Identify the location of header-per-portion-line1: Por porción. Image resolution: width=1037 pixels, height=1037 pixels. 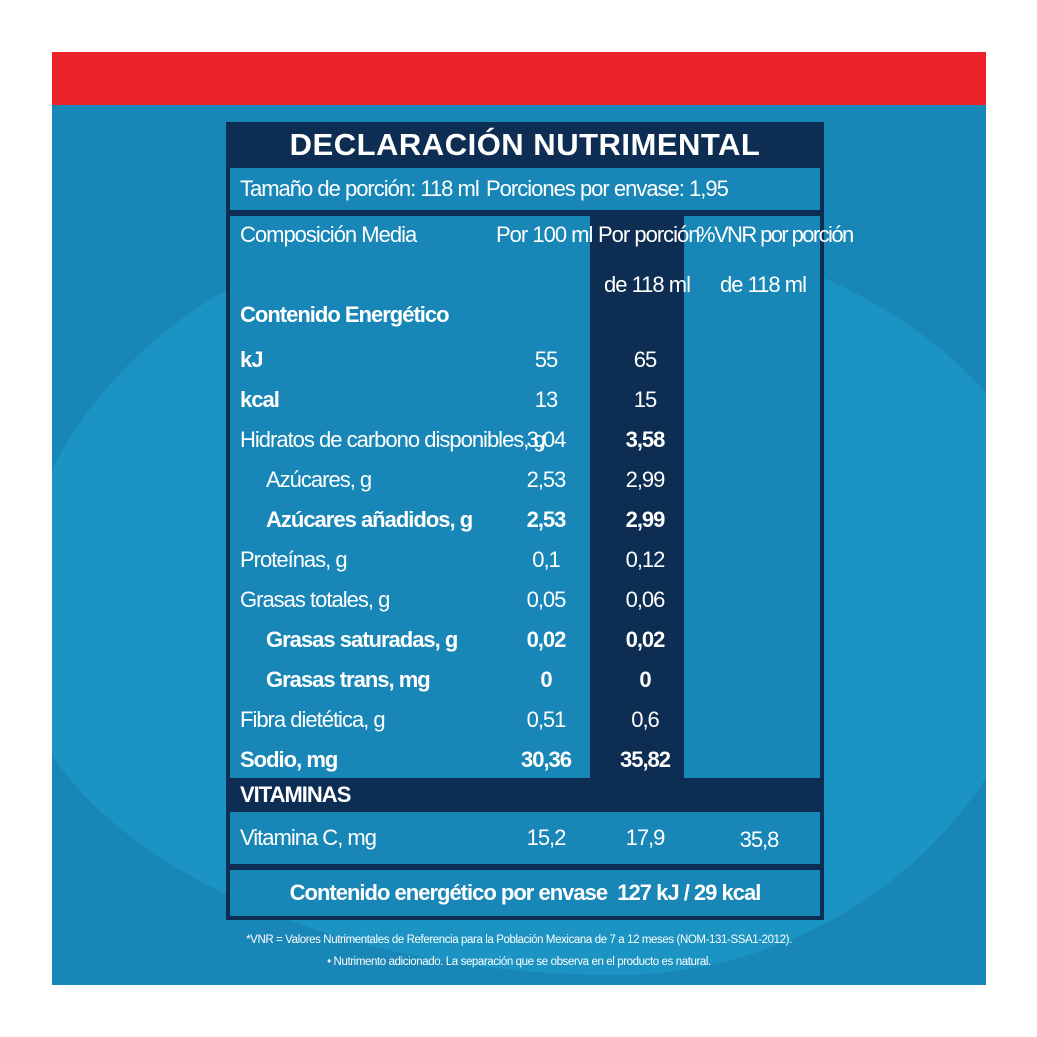
(649, 234).